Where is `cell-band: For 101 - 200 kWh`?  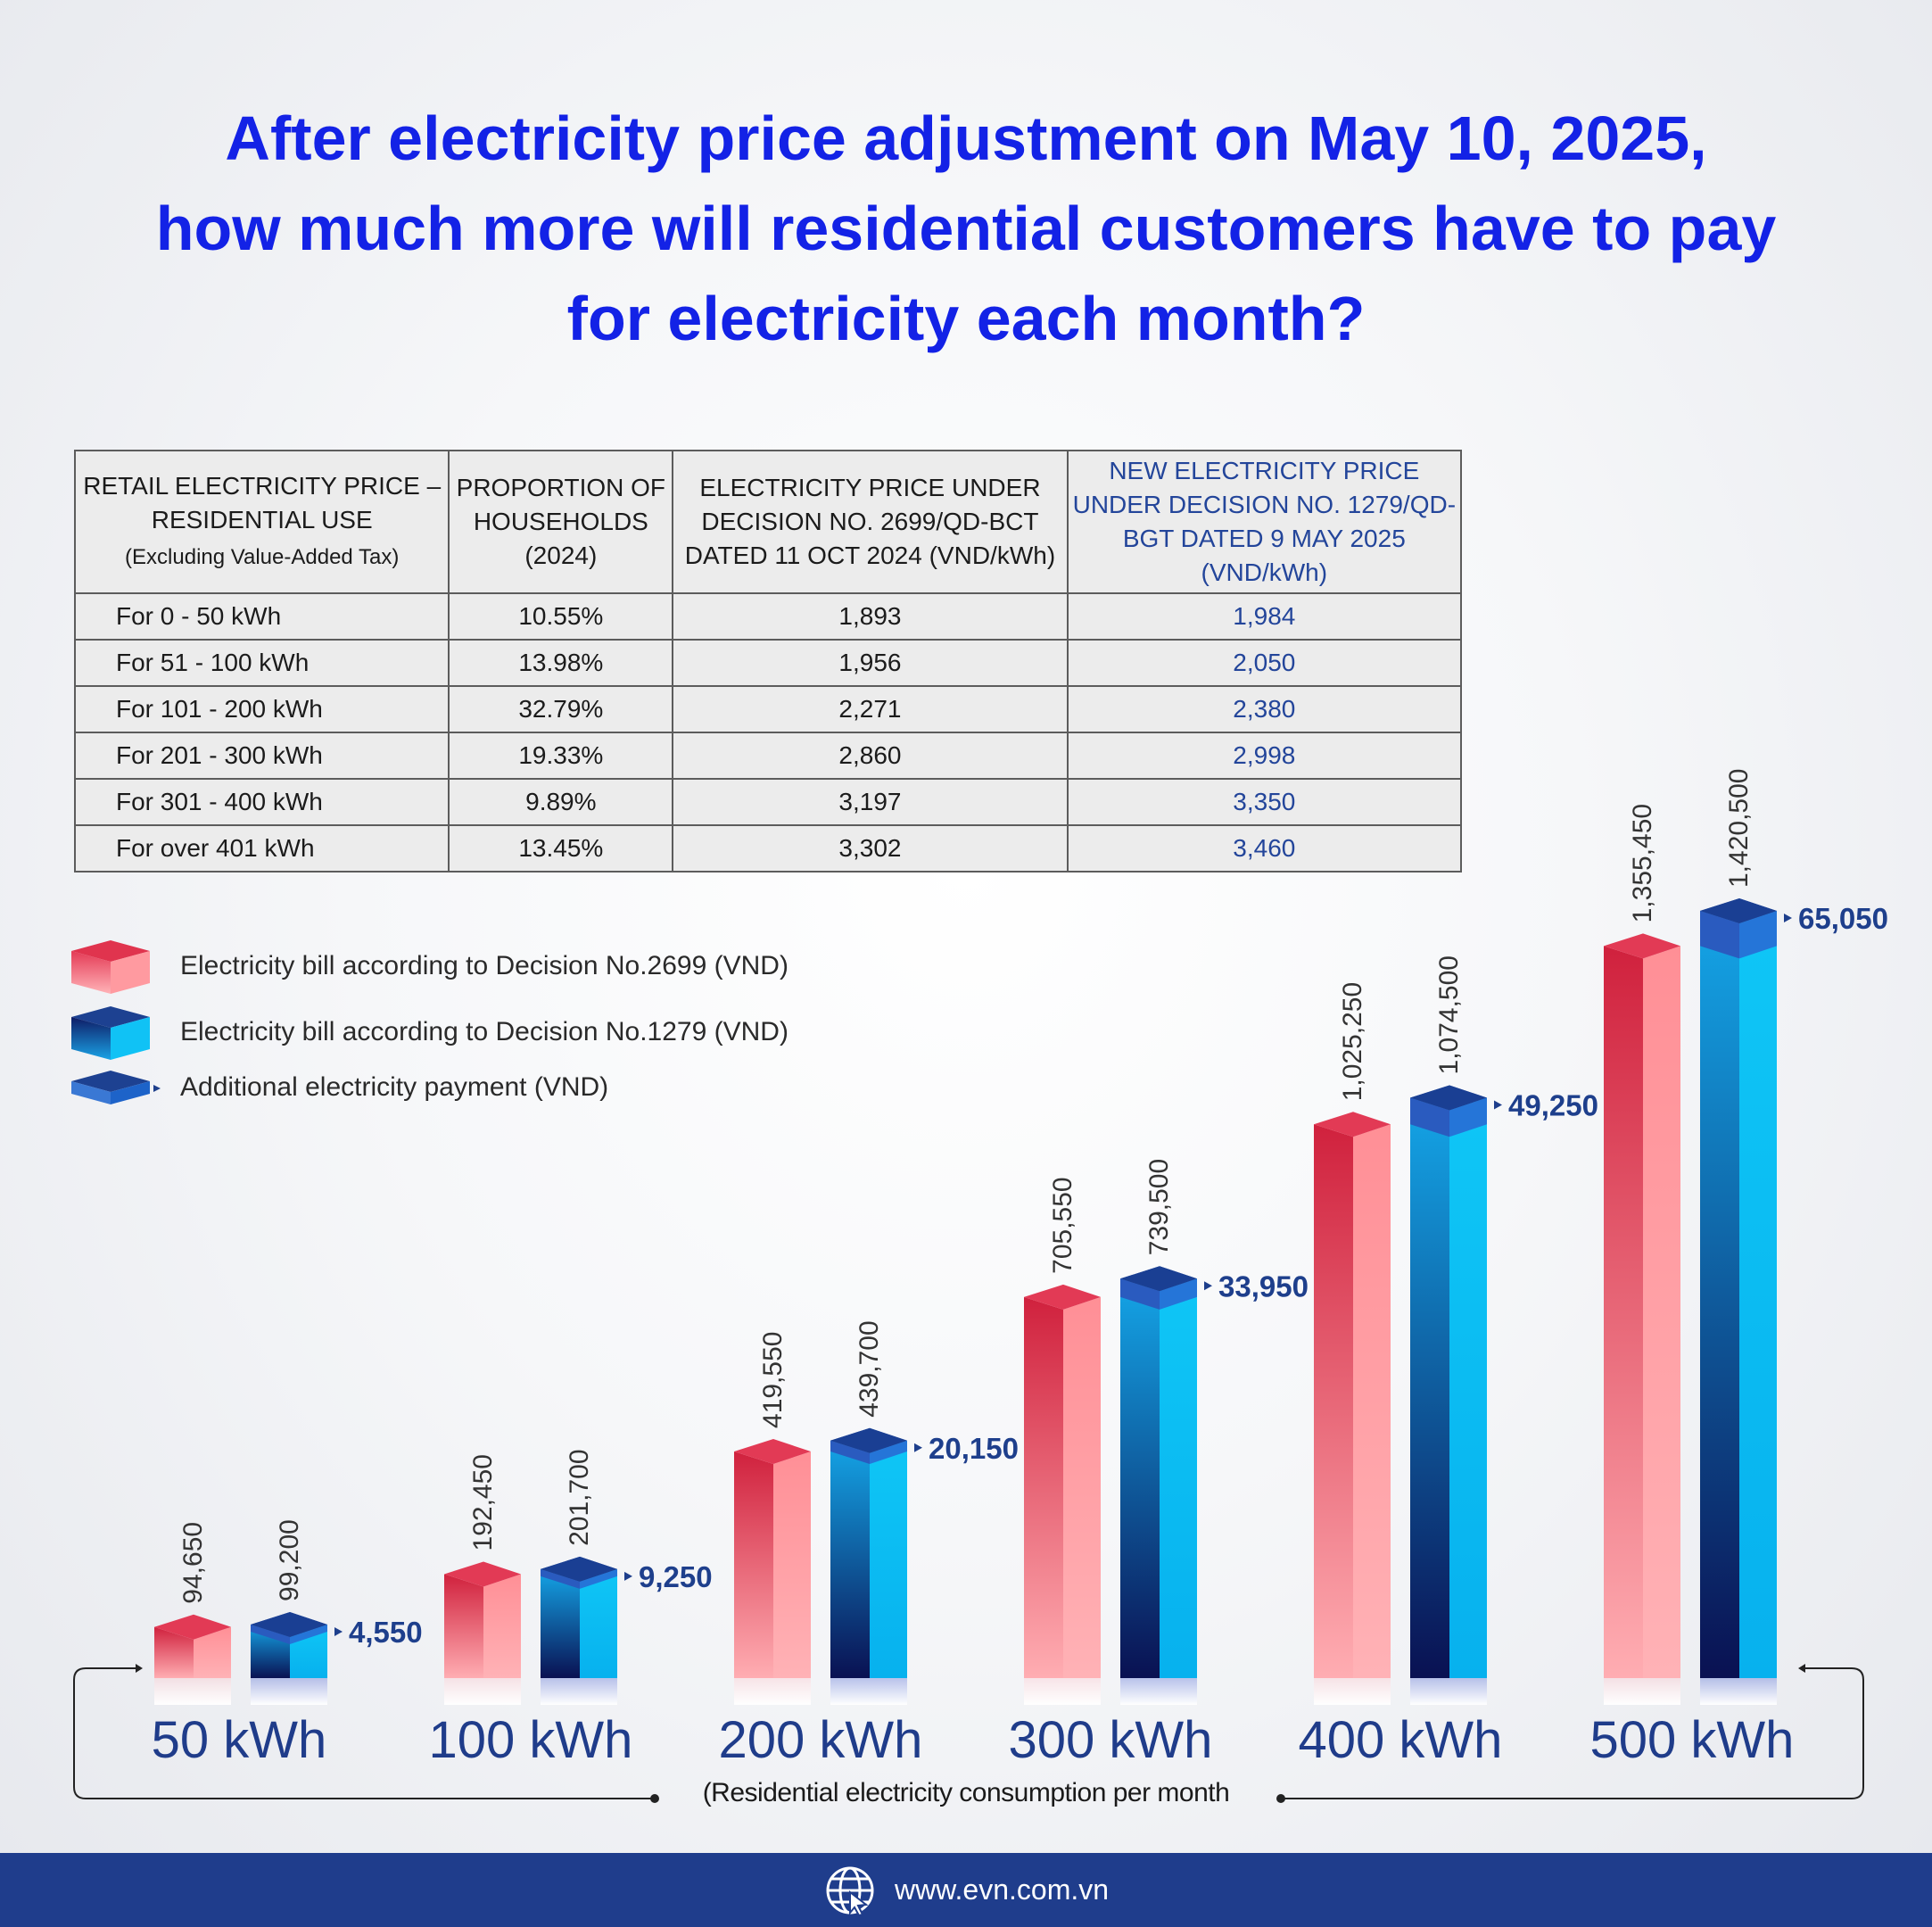 cell-band: For 101 - 200 kWh is located at coordinates (261, 709).